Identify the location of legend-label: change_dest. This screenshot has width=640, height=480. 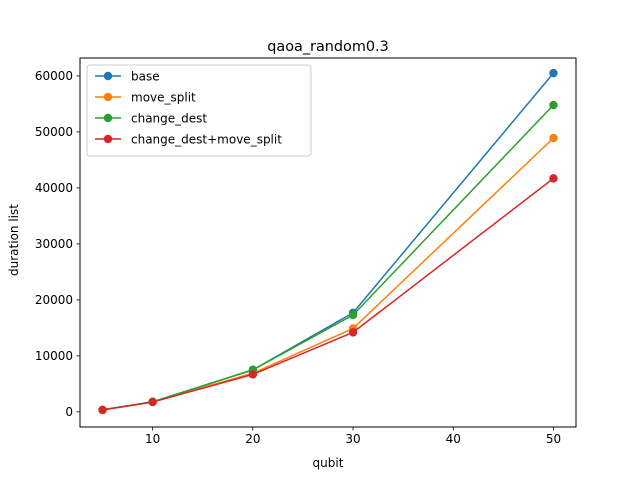
(169, 118).